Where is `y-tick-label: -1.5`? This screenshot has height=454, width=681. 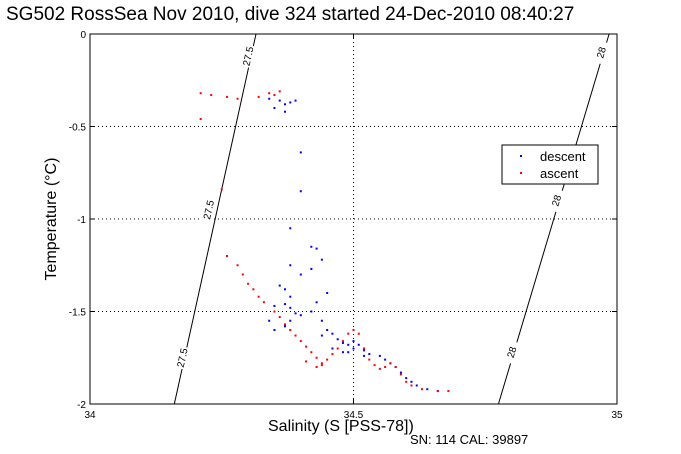
y-tick-label: -1.5 is located at coordinates (78, 313).